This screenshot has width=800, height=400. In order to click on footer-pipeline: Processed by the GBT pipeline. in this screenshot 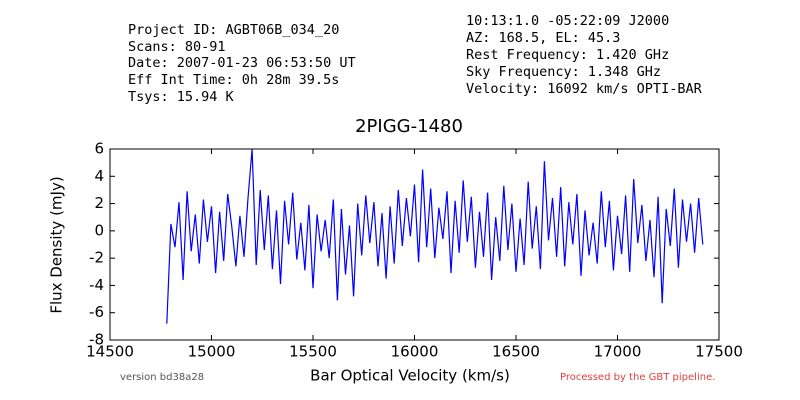, I will do `click(637, 377)`.